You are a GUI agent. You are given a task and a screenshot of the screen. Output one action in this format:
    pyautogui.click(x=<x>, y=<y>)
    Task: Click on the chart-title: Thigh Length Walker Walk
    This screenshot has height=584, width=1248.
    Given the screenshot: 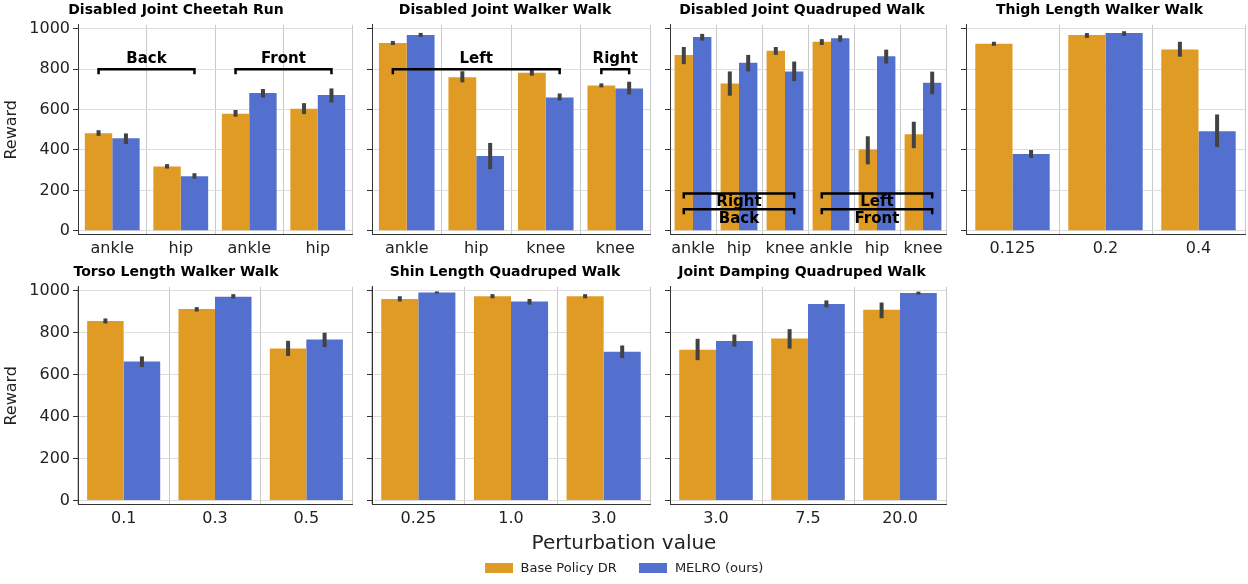 What is the action you would take?
    pyautogui.click(x=1099, y=9)
    